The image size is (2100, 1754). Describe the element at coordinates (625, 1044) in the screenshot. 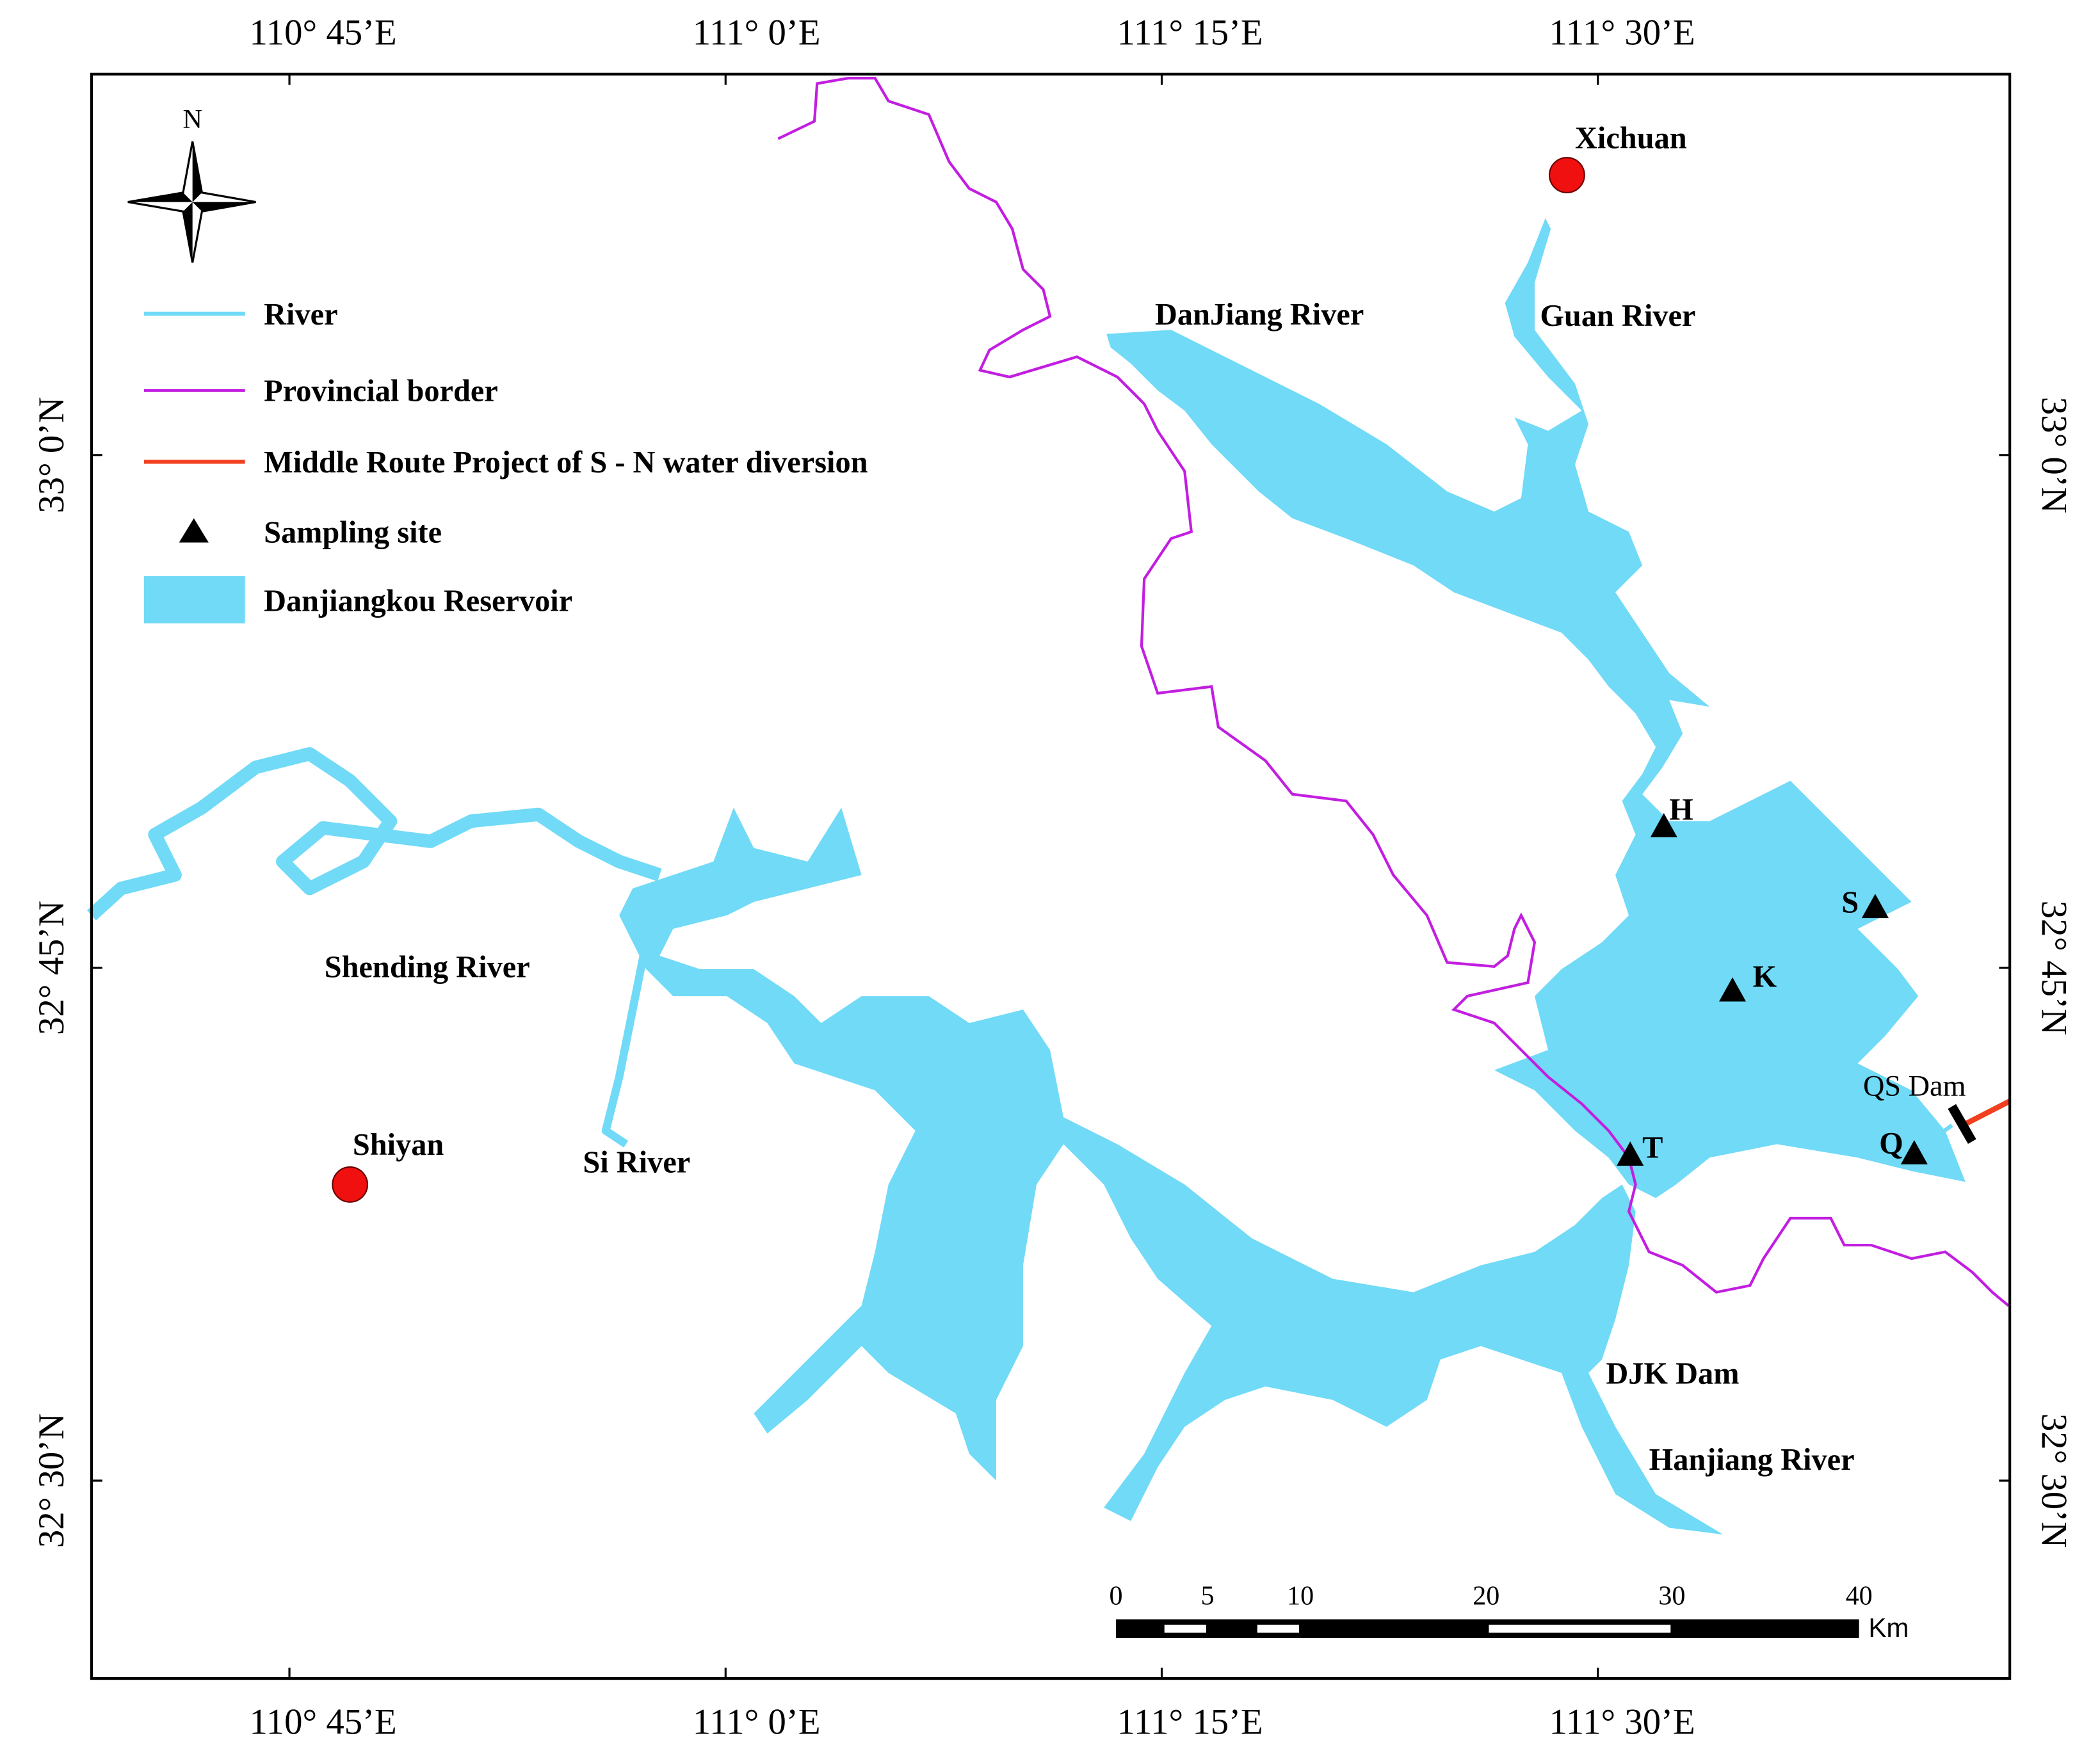

I see `si-river` at that location.